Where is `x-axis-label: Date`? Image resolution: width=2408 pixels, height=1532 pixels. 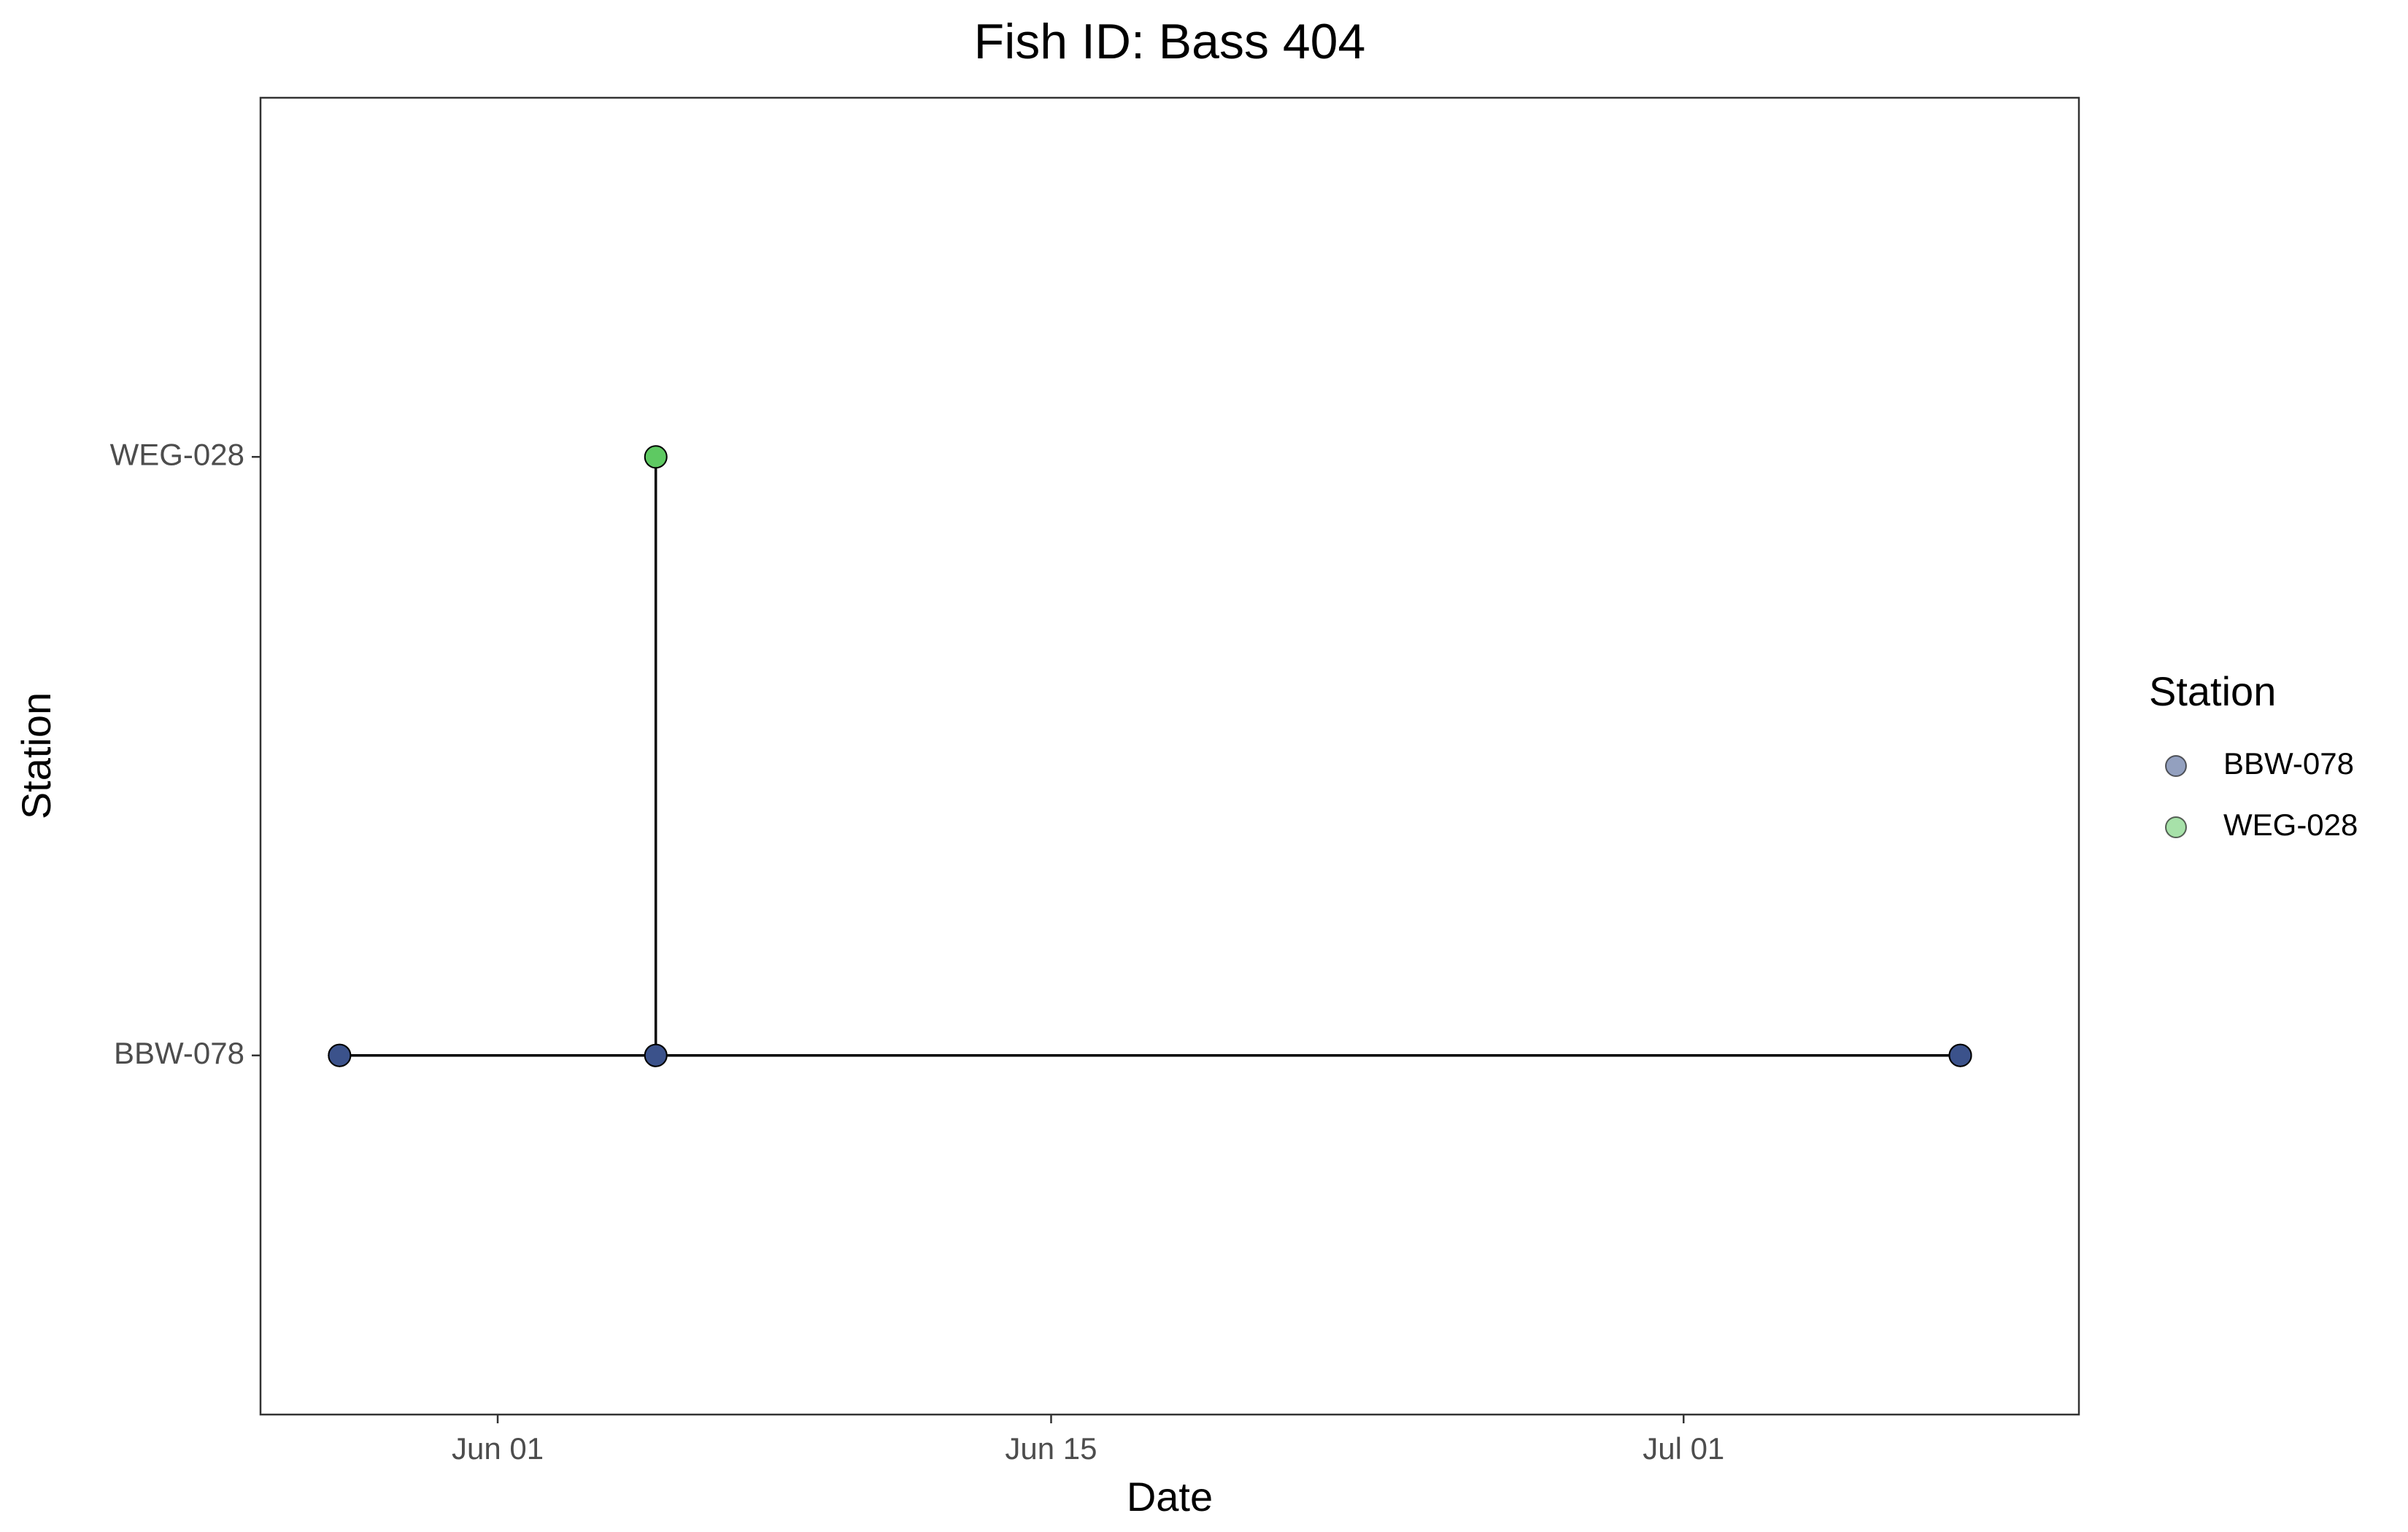
x-axis-label: Date is located at coordinates (1170, 1497).